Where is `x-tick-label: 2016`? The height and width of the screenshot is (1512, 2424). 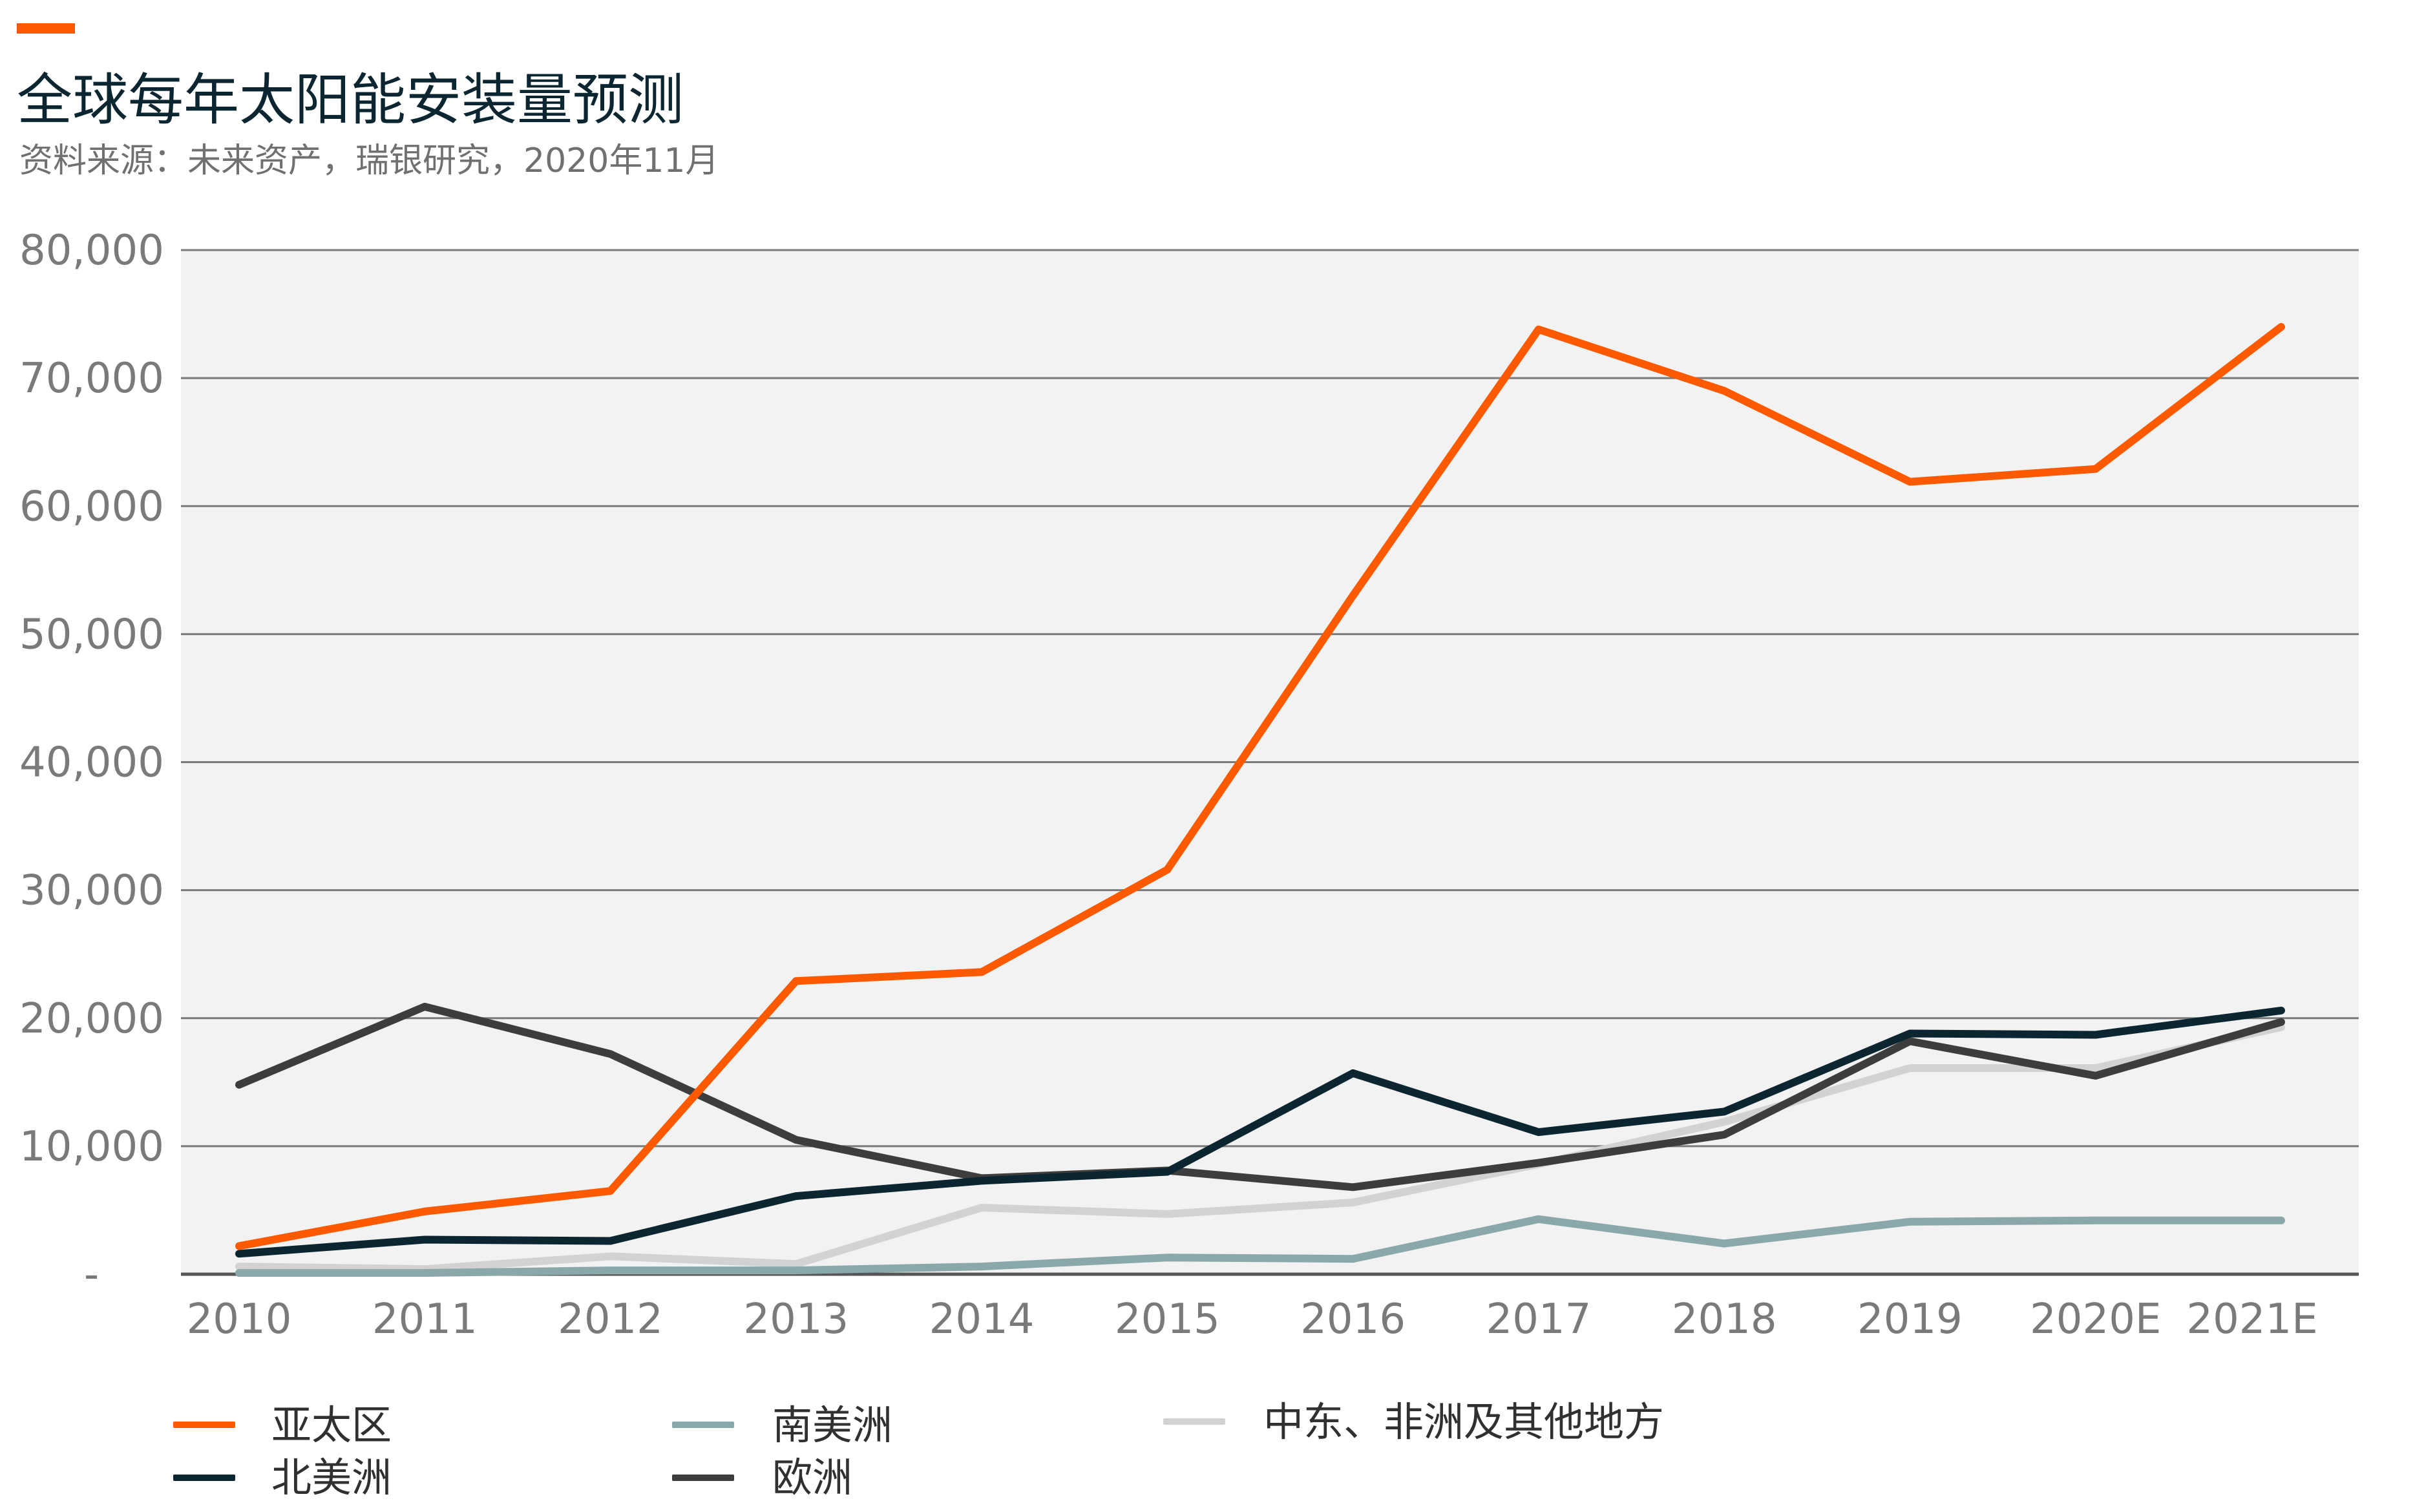 x-tick-label: 2016 is located at coordinates (1353, 1320).